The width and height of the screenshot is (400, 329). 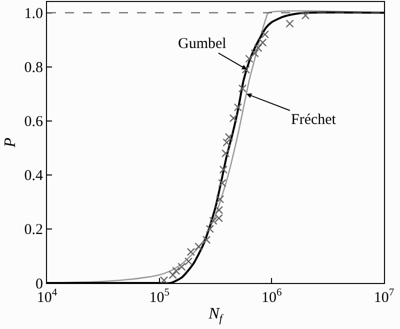 I want to click on x-axis-title: N$_{f}$, so click(x=216, y=316).